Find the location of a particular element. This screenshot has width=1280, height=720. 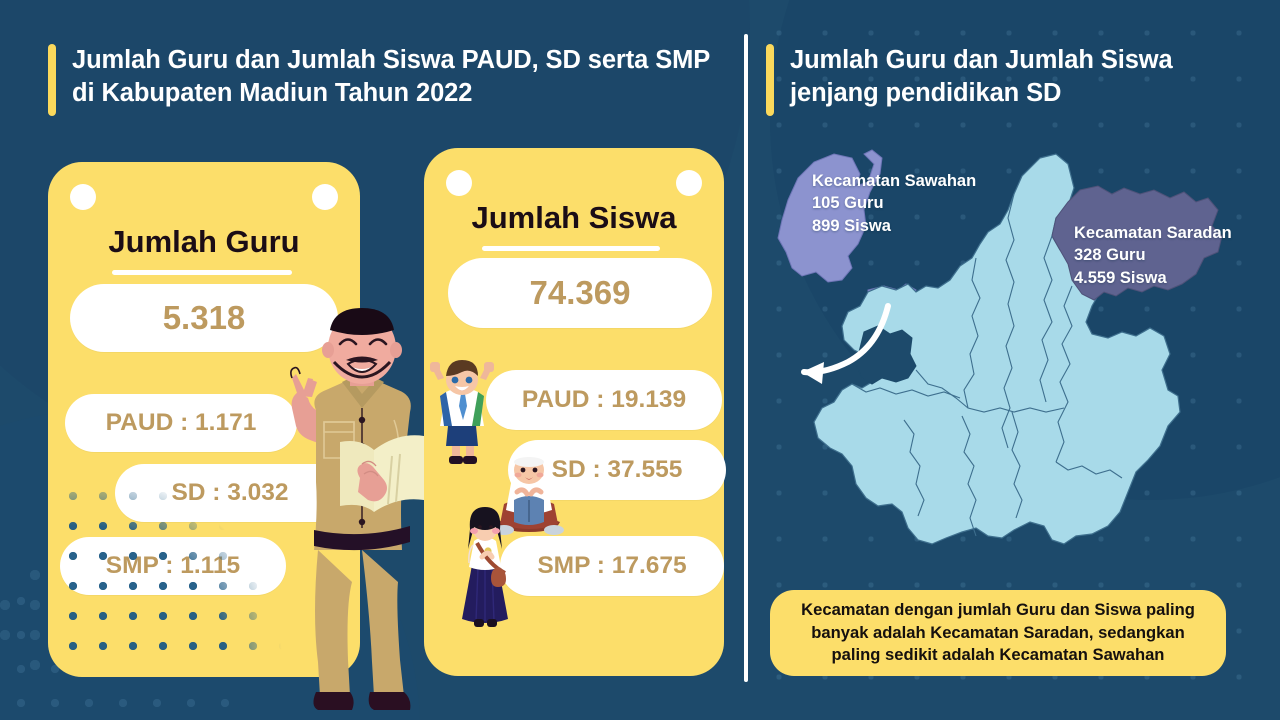

card-guru-smp-pill: SMP : 1.115 is located at coordinates (173, 566).